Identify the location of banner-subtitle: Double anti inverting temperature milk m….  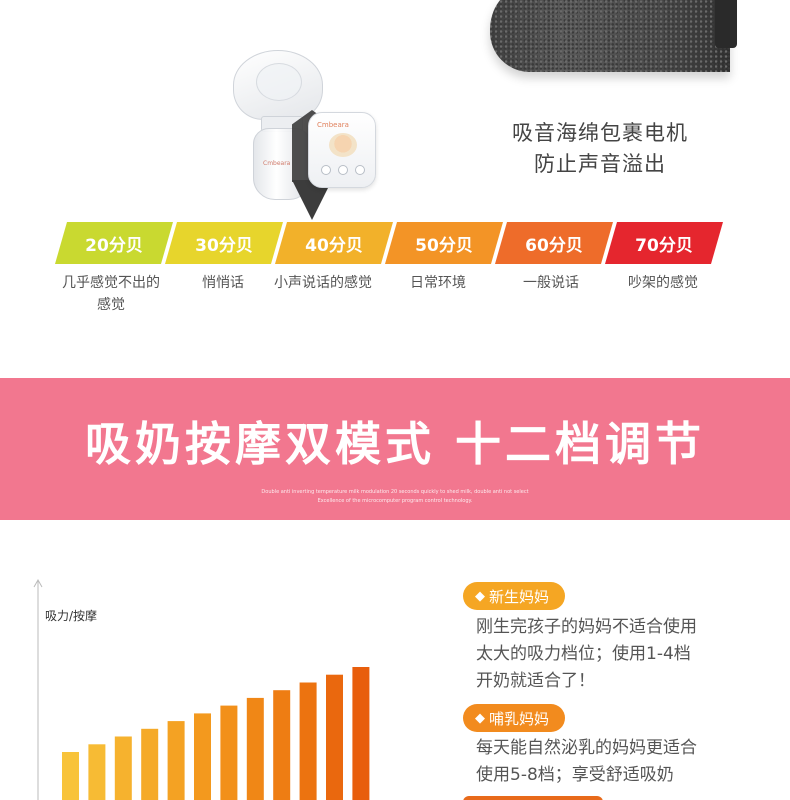
(395, 497).